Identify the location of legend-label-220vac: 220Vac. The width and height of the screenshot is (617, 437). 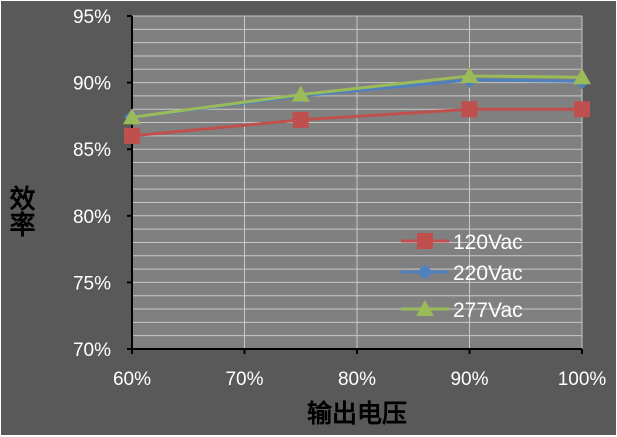
(488, 273).